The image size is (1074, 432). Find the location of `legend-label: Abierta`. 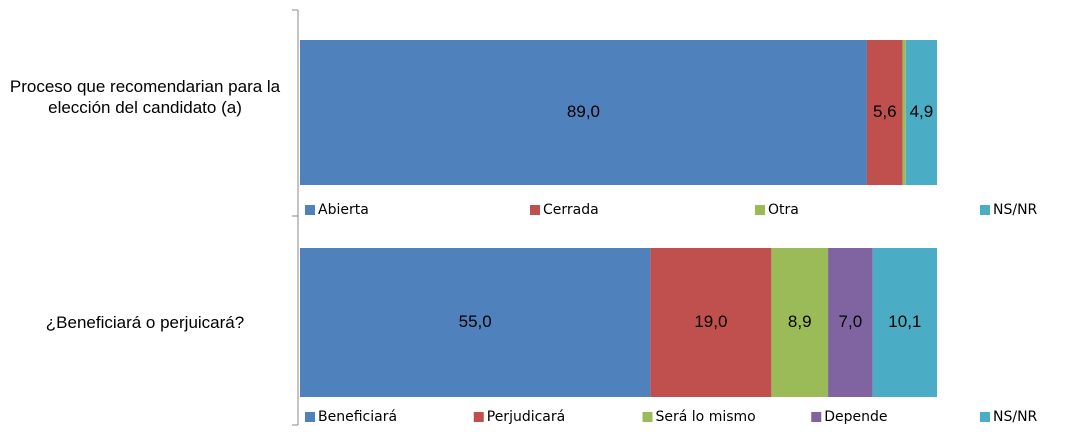

legend-label: Abierta is located at coordinates (343, 210).